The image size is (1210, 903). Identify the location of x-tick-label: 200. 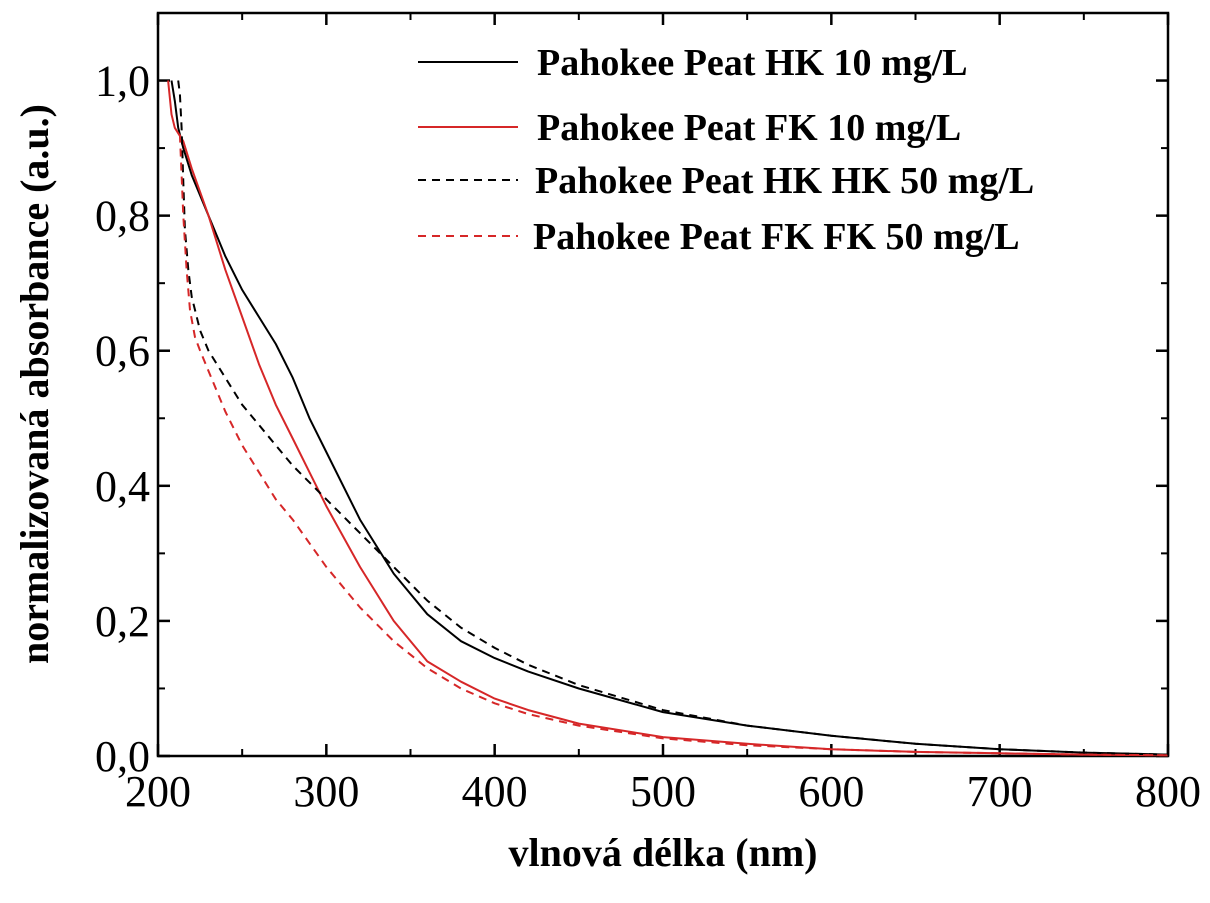
(158, 791).